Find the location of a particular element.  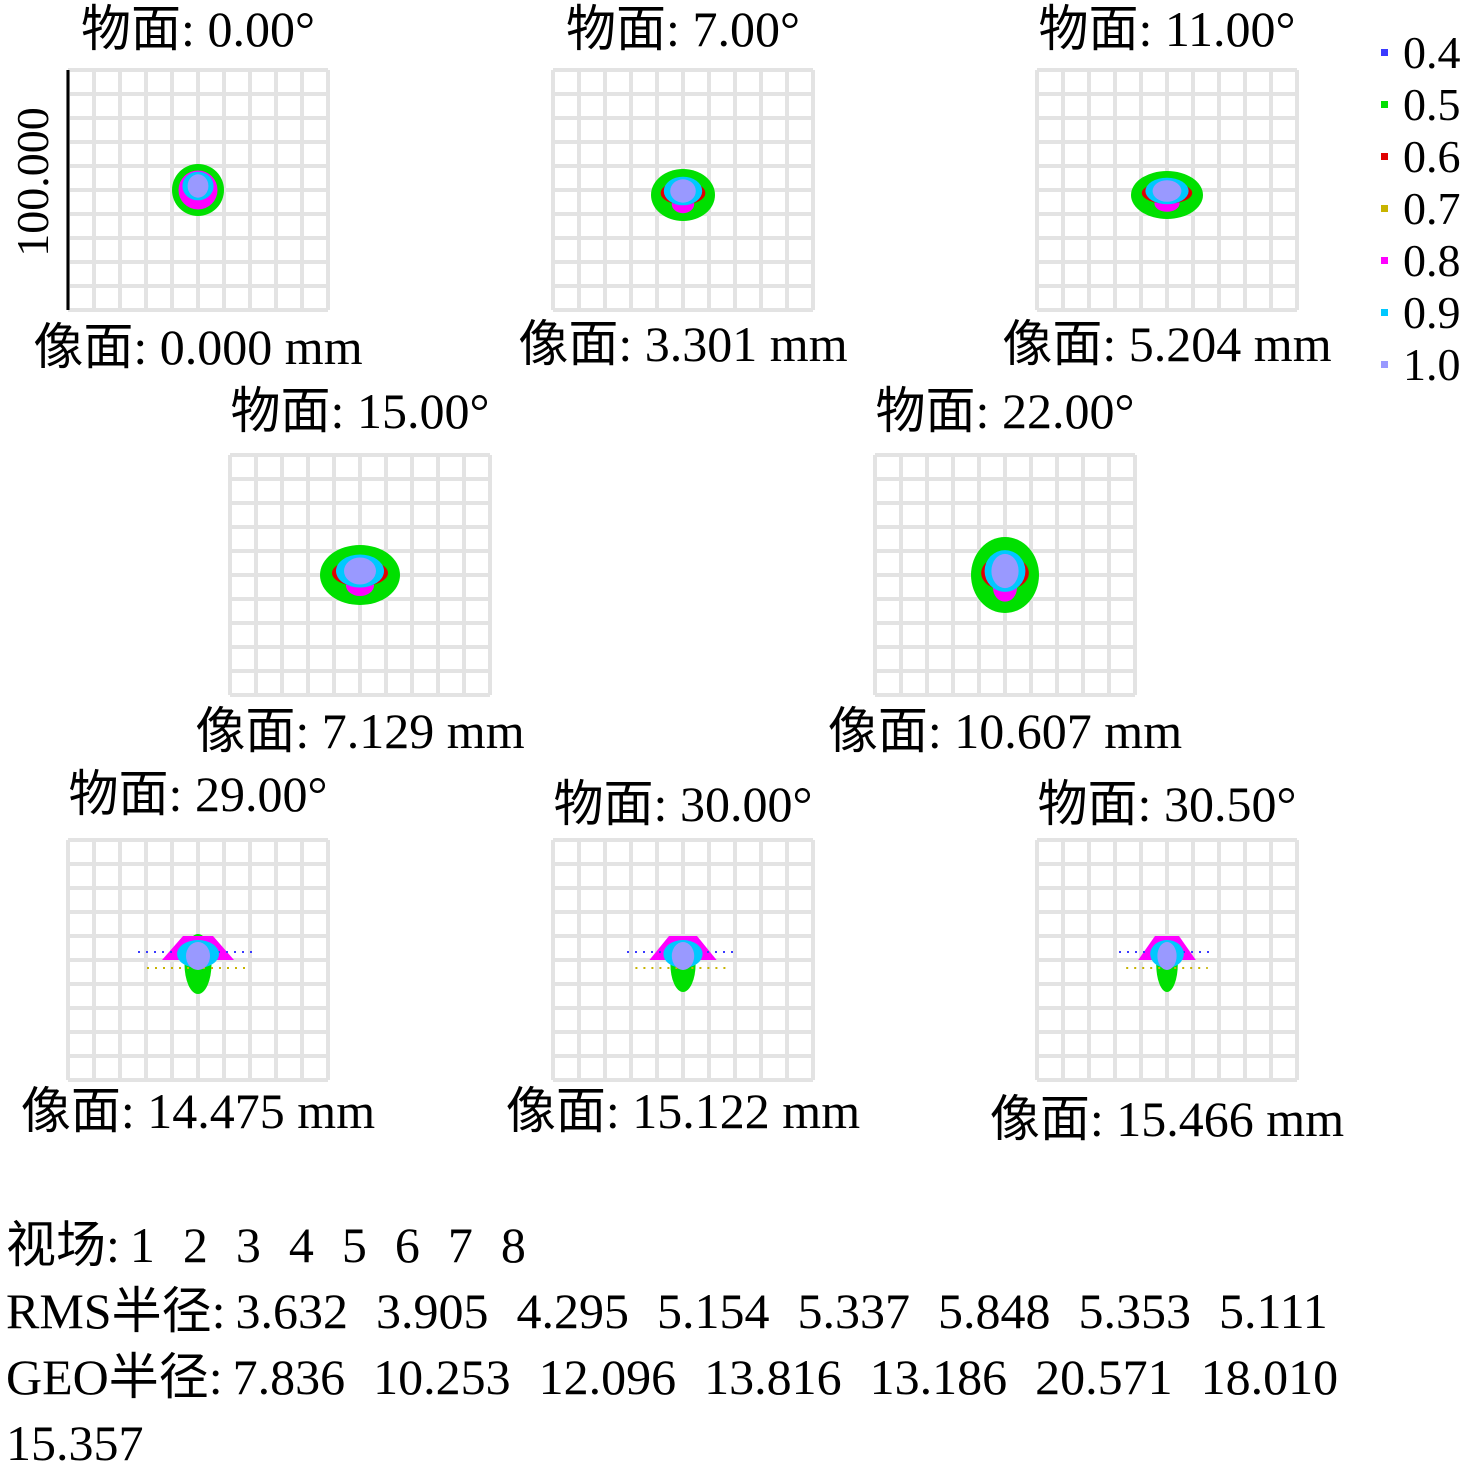

panel-subtitle: 像面: 15.122 mm is located at coordinates (683, 1111).